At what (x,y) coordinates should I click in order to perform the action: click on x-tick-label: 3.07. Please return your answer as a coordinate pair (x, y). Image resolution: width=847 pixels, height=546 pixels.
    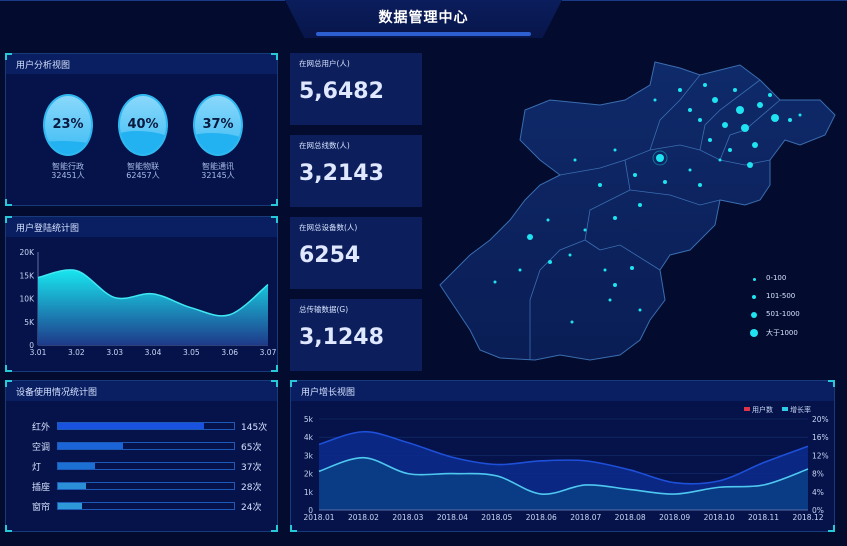
    Looking at the image, I should click on (268, 352).